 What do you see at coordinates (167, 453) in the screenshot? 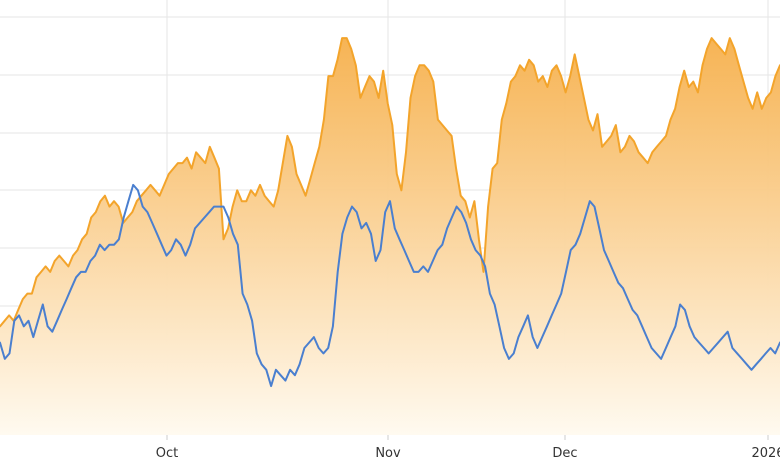
I see `x-tick-label: Oct` at bounding box center [167, 453].